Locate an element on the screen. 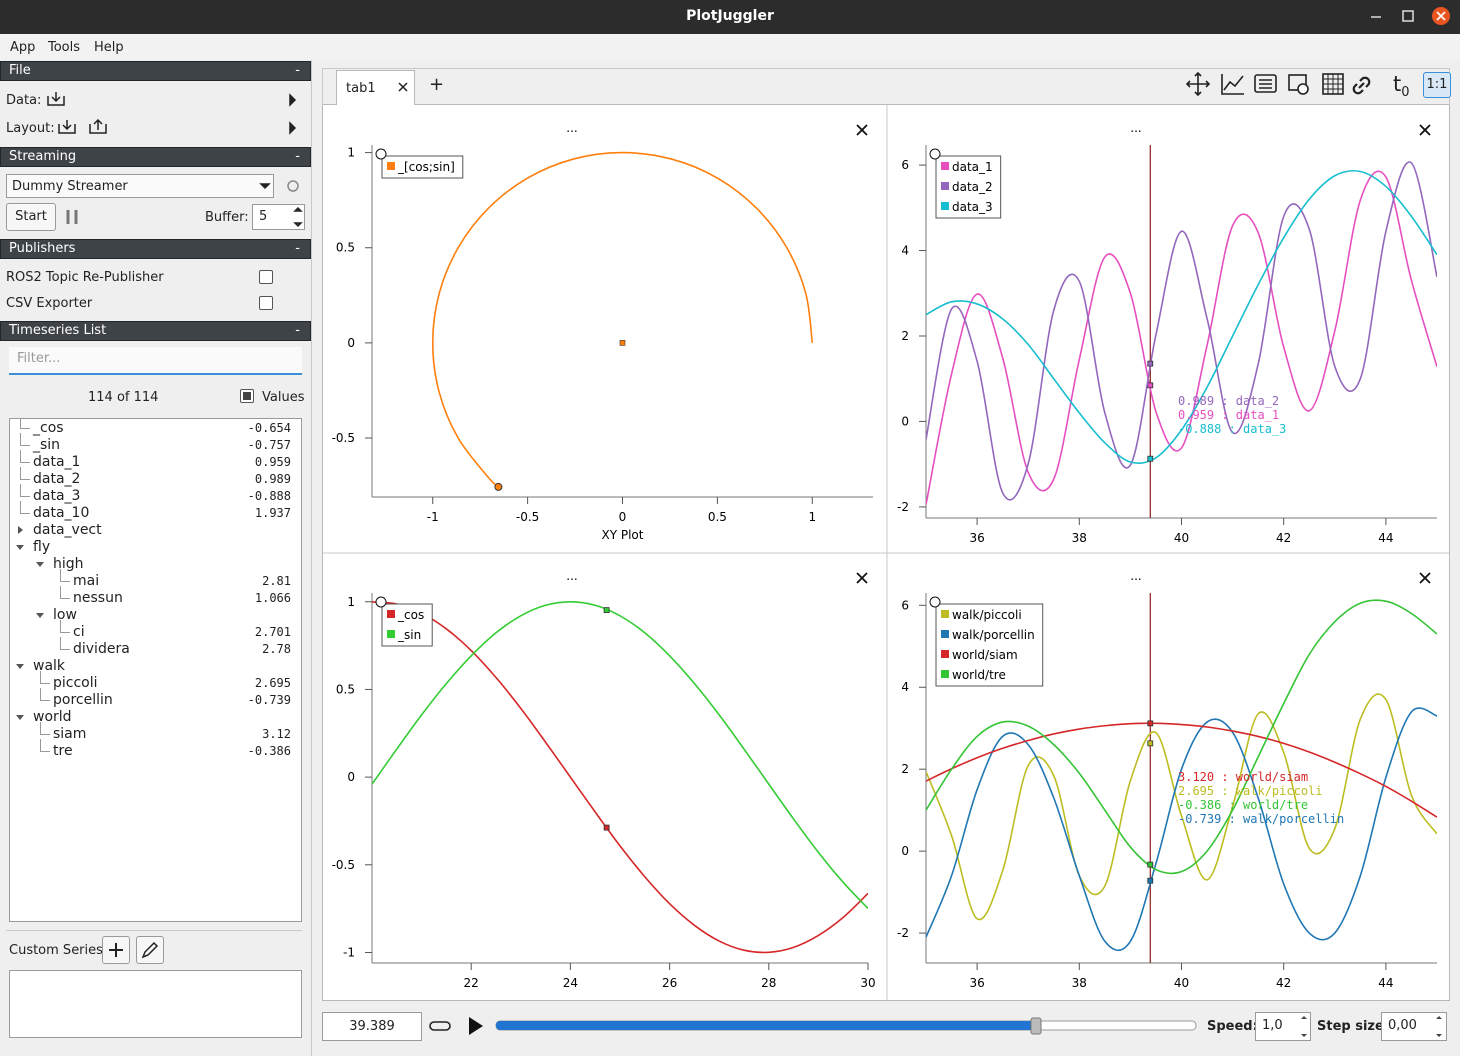 The height and width of the screenshot is (1056, 1460). sidebar-icons is located at coordinates (175, 525).